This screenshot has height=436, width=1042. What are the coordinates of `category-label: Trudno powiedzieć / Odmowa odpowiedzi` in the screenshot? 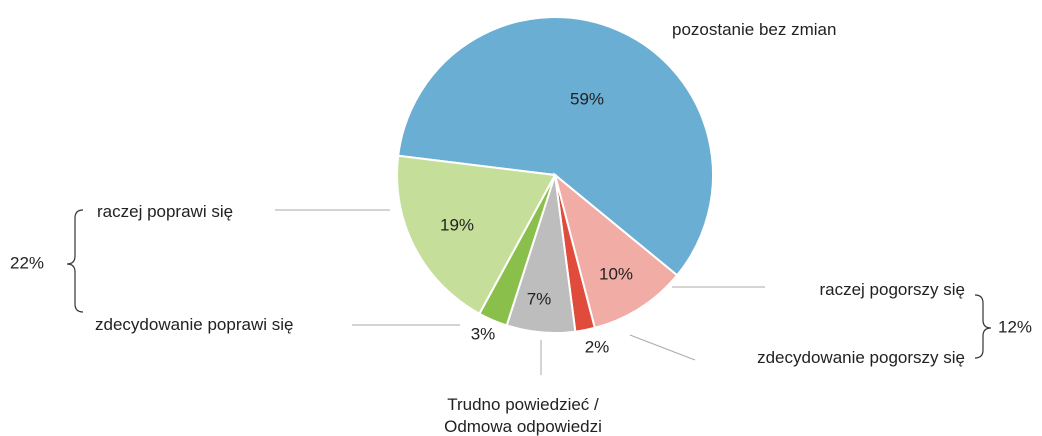 It's located at (523, 415).